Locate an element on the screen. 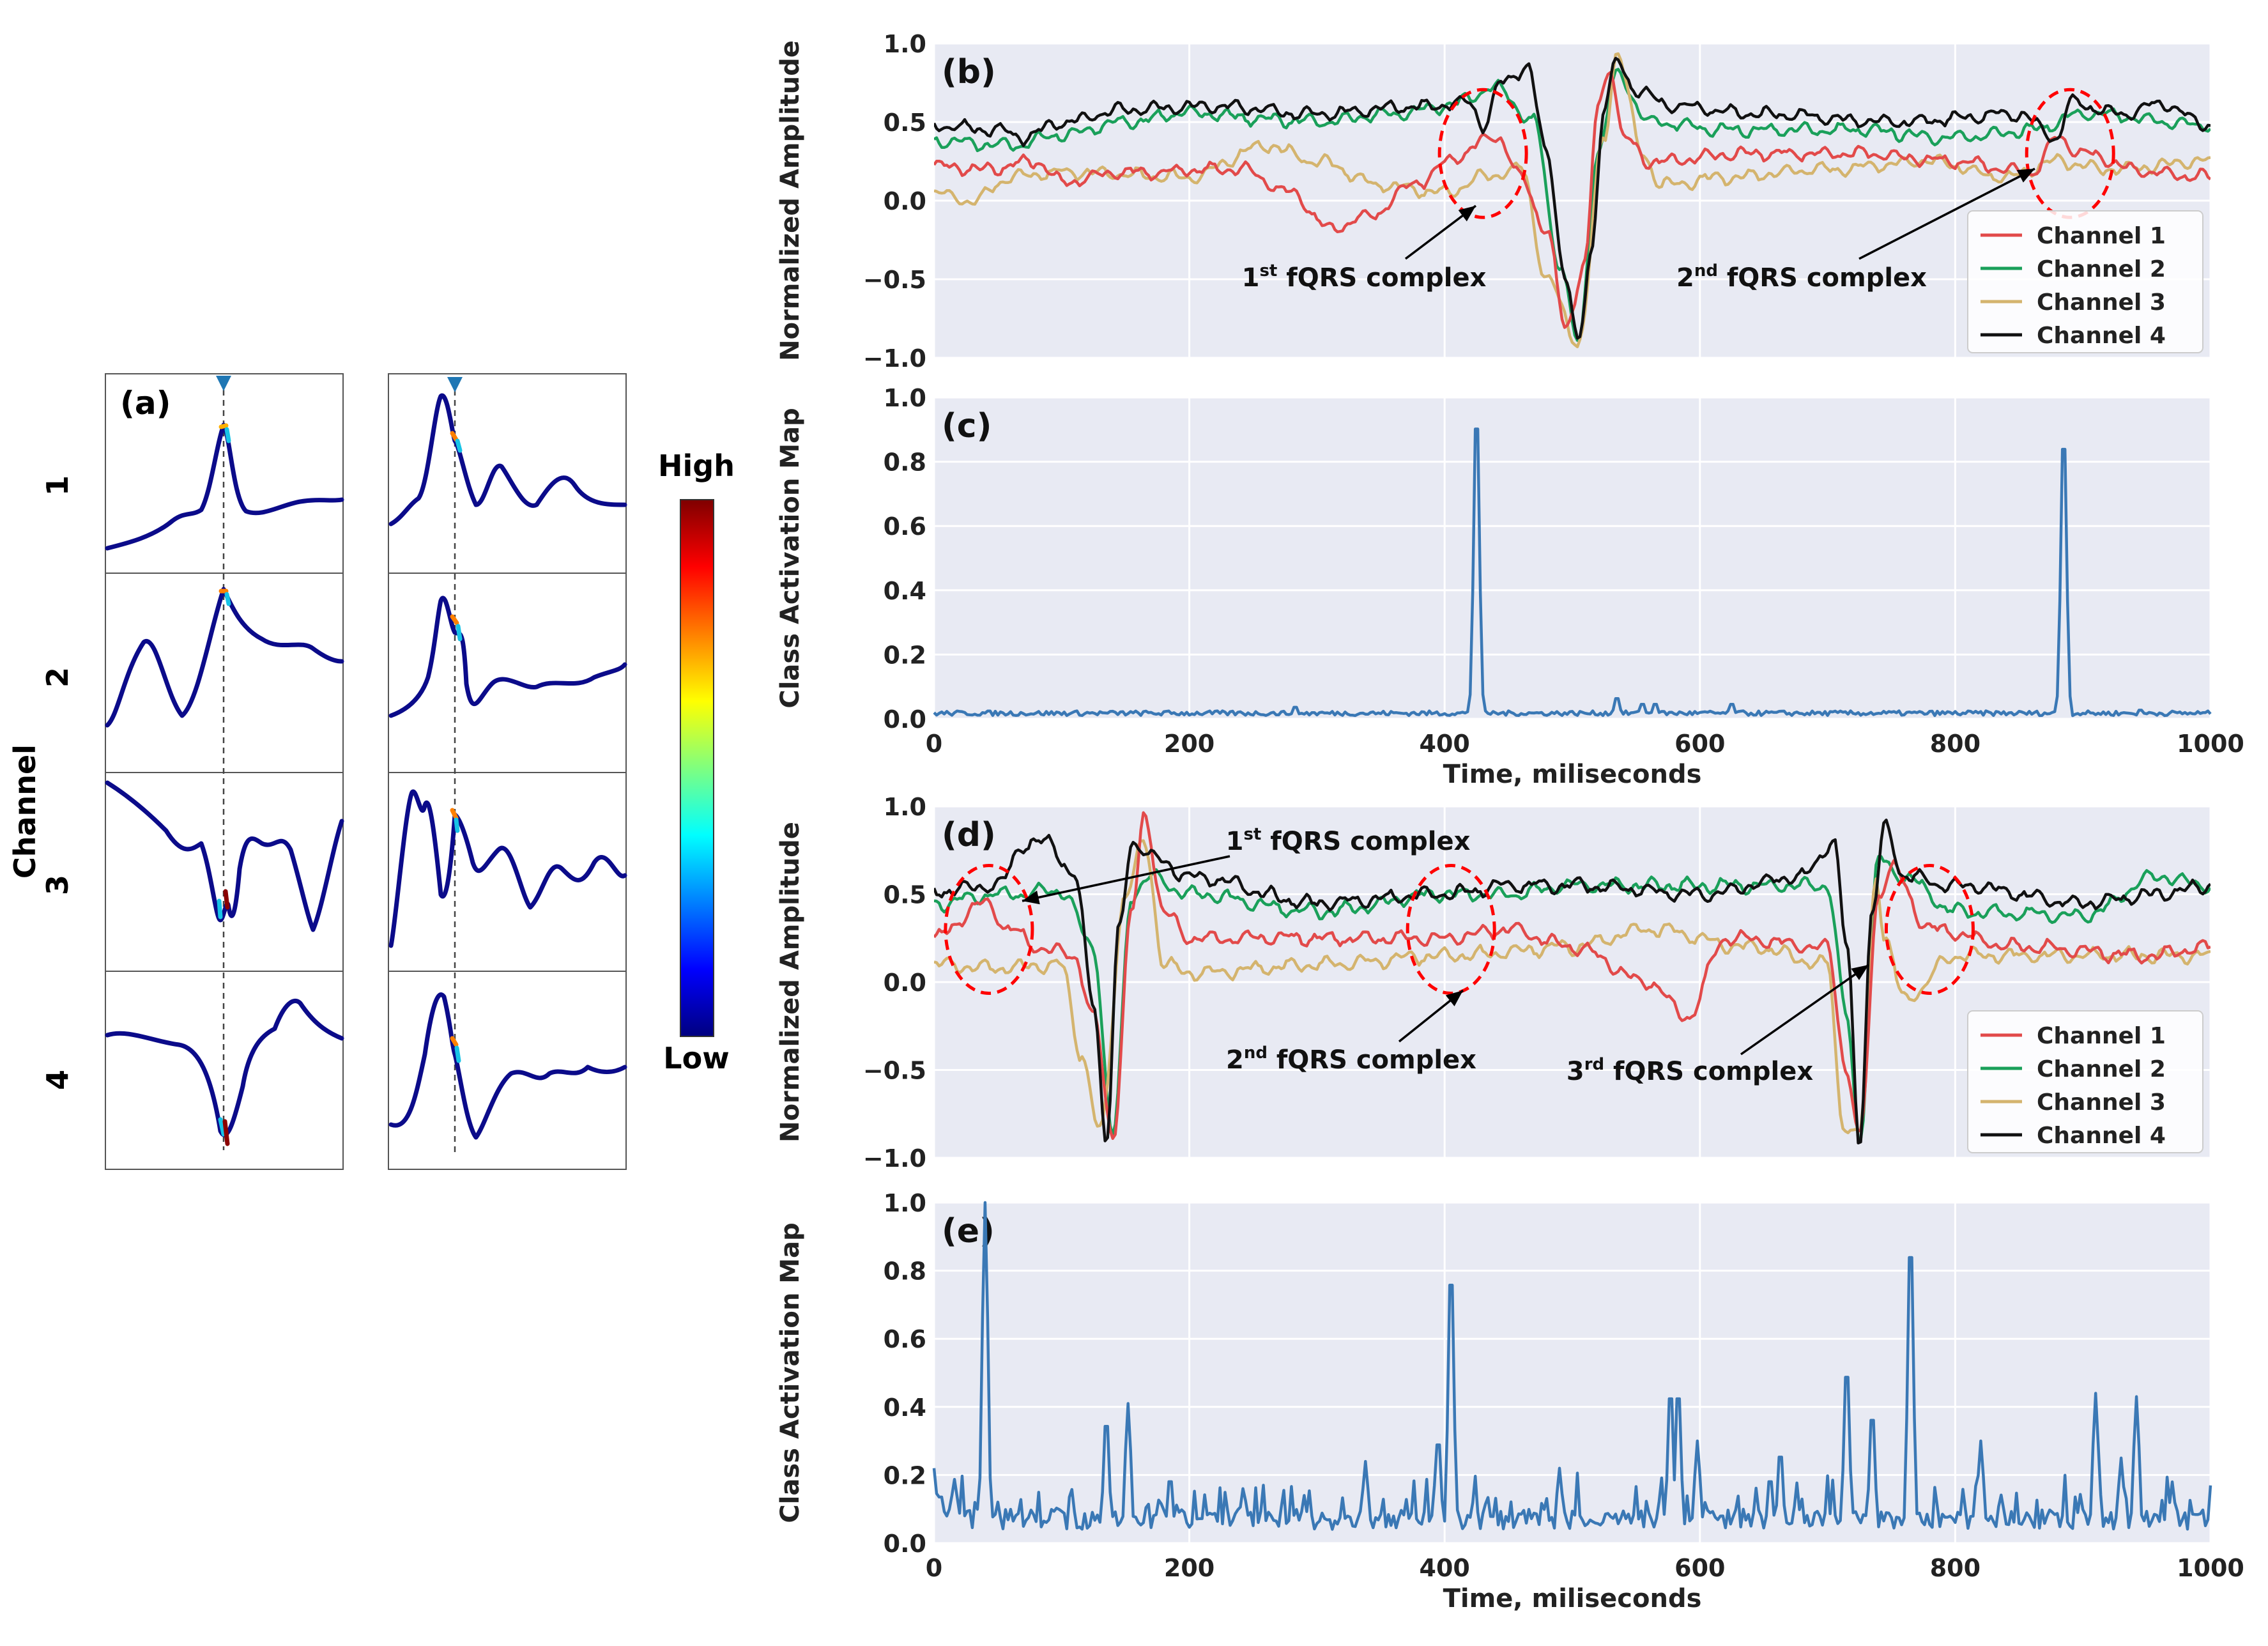 The image size is (2268, 1646). trace-l4 is located at coordinates (224, 1067).